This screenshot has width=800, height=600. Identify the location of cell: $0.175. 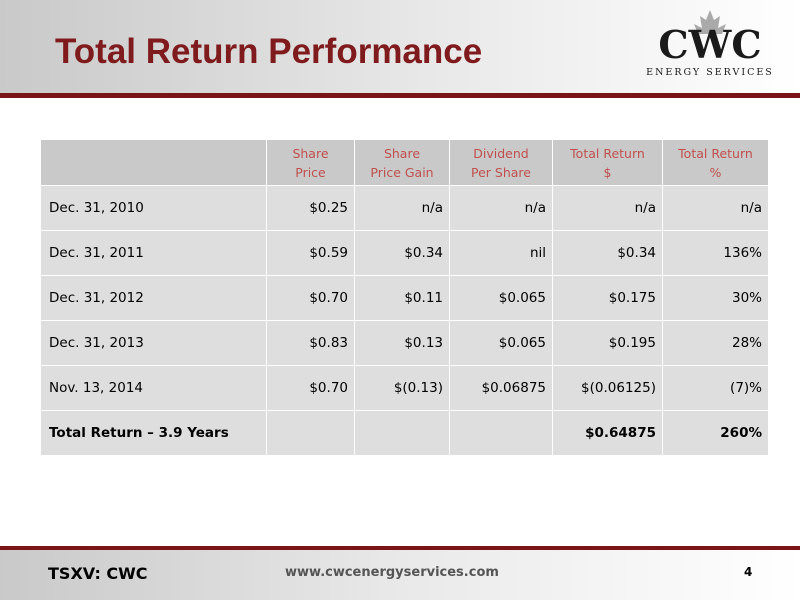
(607, 298).